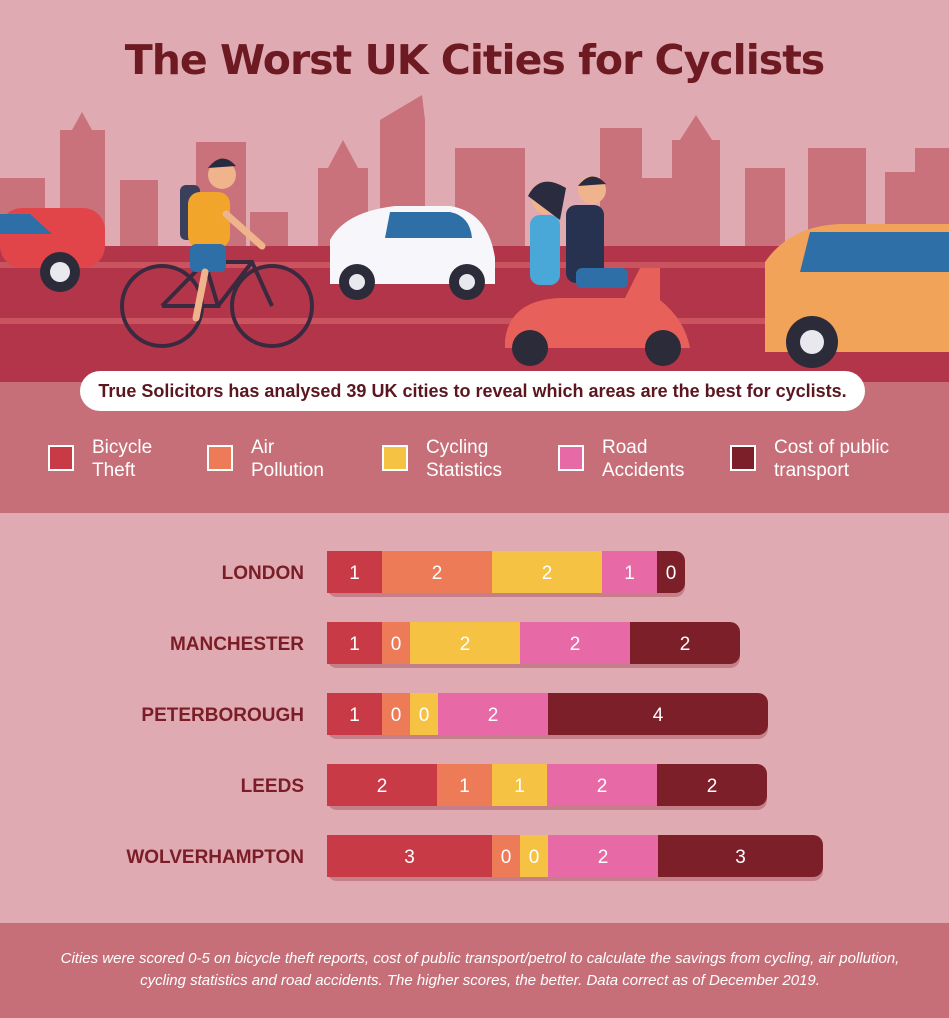  Describe the element at coordinates (61, 458) in the screenshot. I see `legend-swatch-bicycle-theft` at that location.